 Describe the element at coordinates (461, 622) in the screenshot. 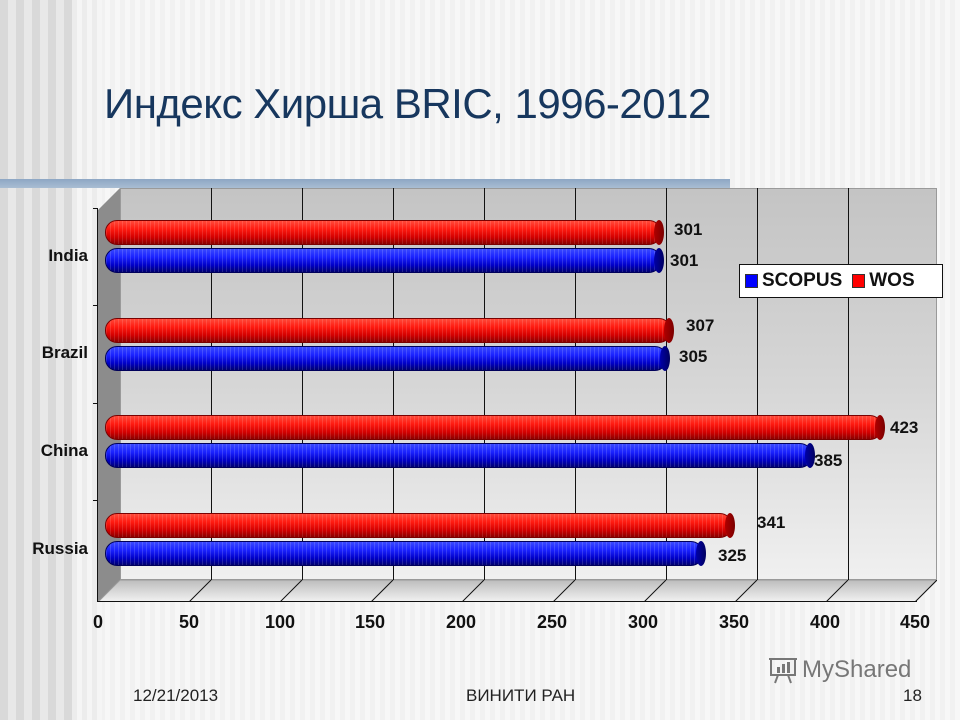

I see `x-tick-label: 200` at that location.